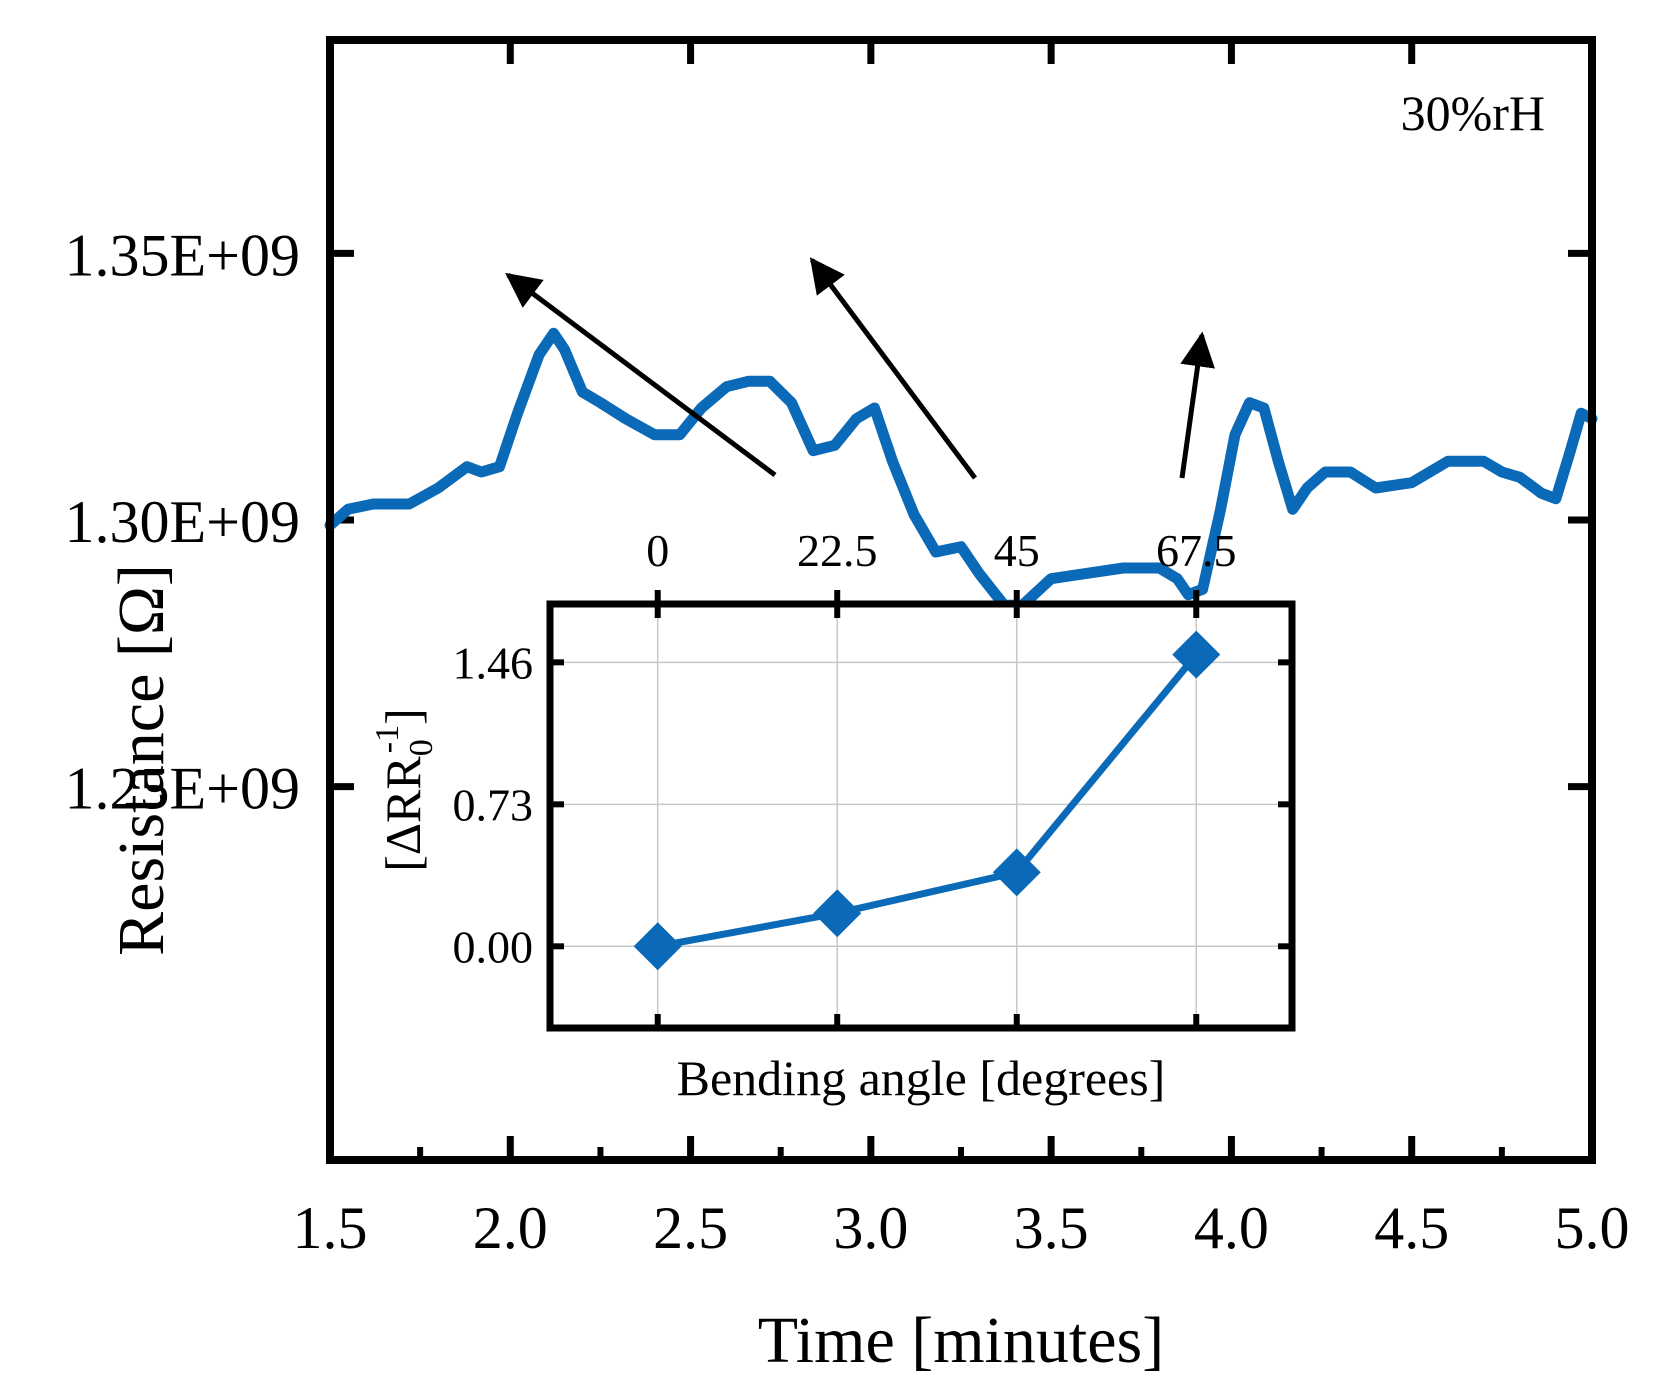 This screenshot has height=1386, width=1653. Describe the element at coordinates (183, 255) in the screenshot. I see `main-y-tick-label: 1.35E+09` at that location.